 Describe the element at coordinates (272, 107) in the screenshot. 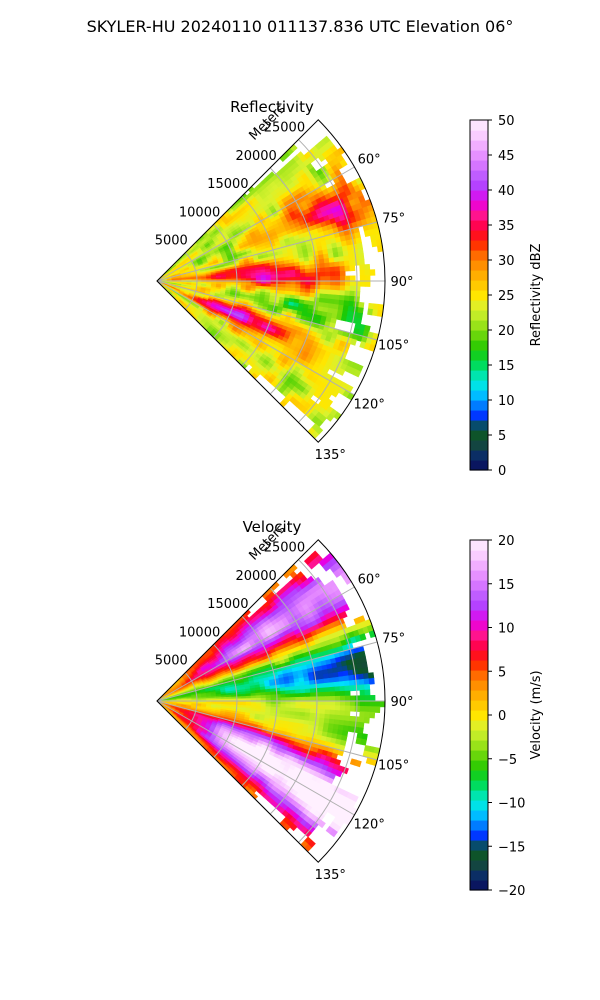

I see `reflectivity-title: Reflectivity` at that location.